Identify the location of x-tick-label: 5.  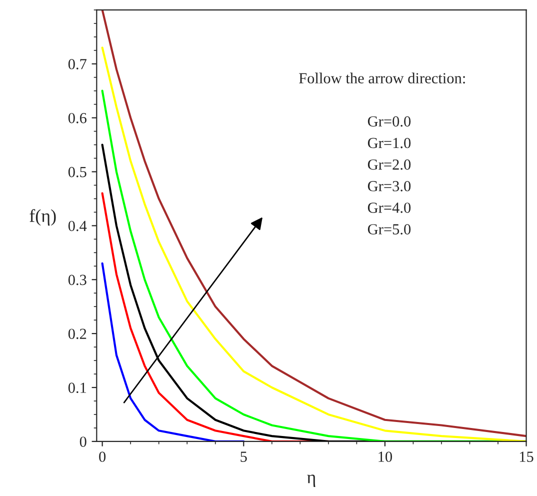
(243, 457).